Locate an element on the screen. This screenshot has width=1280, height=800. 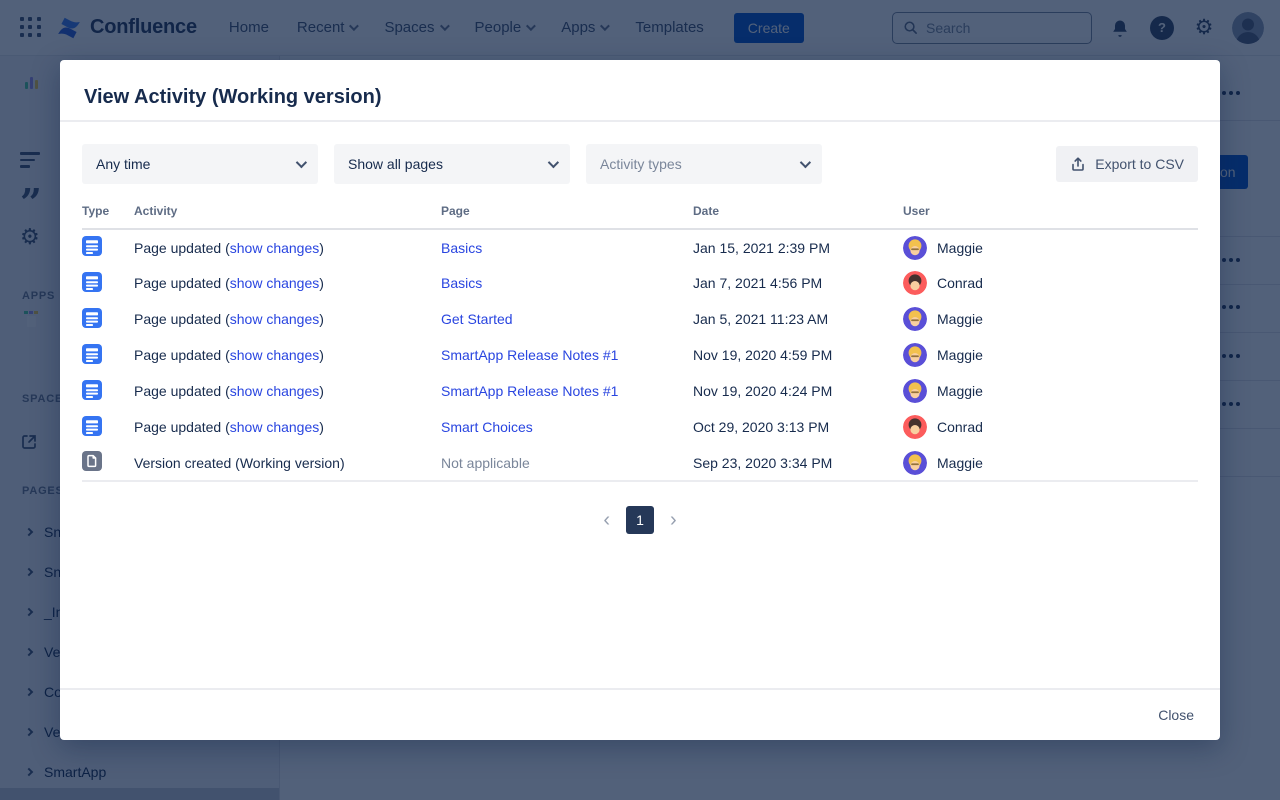
next-page-icon: › is located at coordinates (673, 520).